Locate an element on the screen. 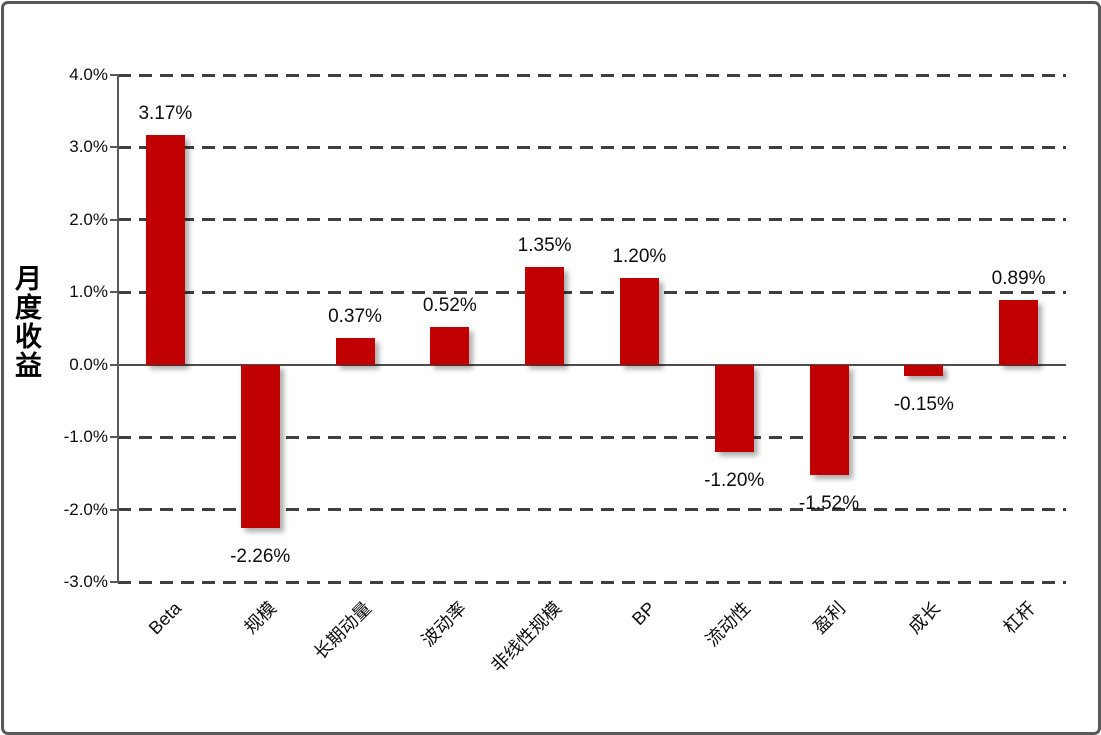 This screenshot has height=735, width=1101. bar-波动率 is located at coordinates (450, 346).